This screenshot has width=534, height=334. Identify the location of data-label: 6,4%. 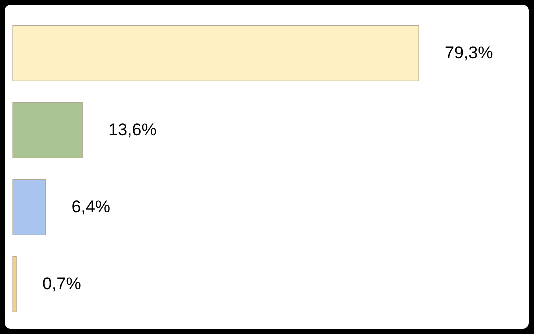
(91, 207).